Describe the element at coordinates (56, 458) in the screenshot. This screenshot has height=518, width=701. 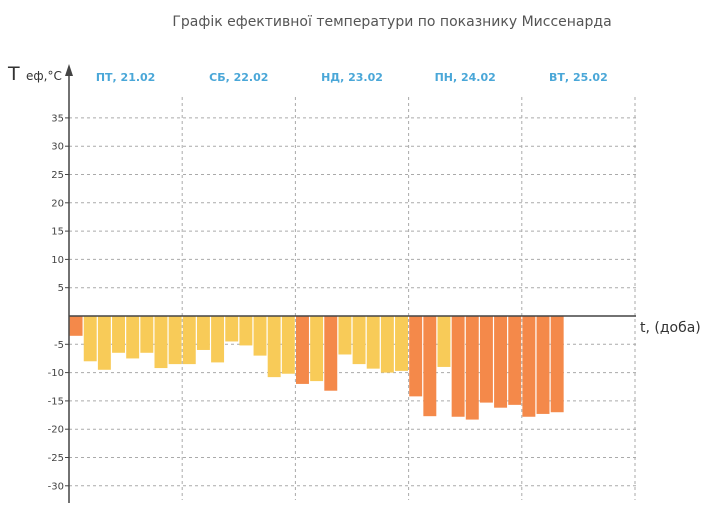
I see `y-tick-label: -25` at that location.